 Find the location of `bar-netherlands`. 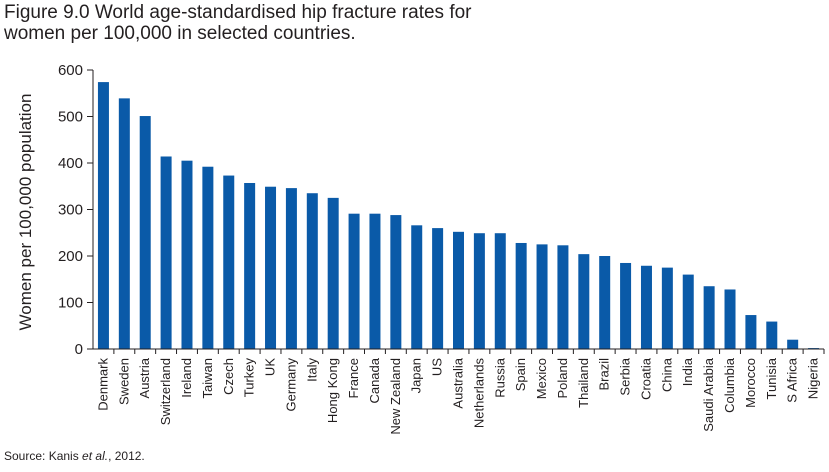

bar-netherlands is located at coordinates (479, 291).